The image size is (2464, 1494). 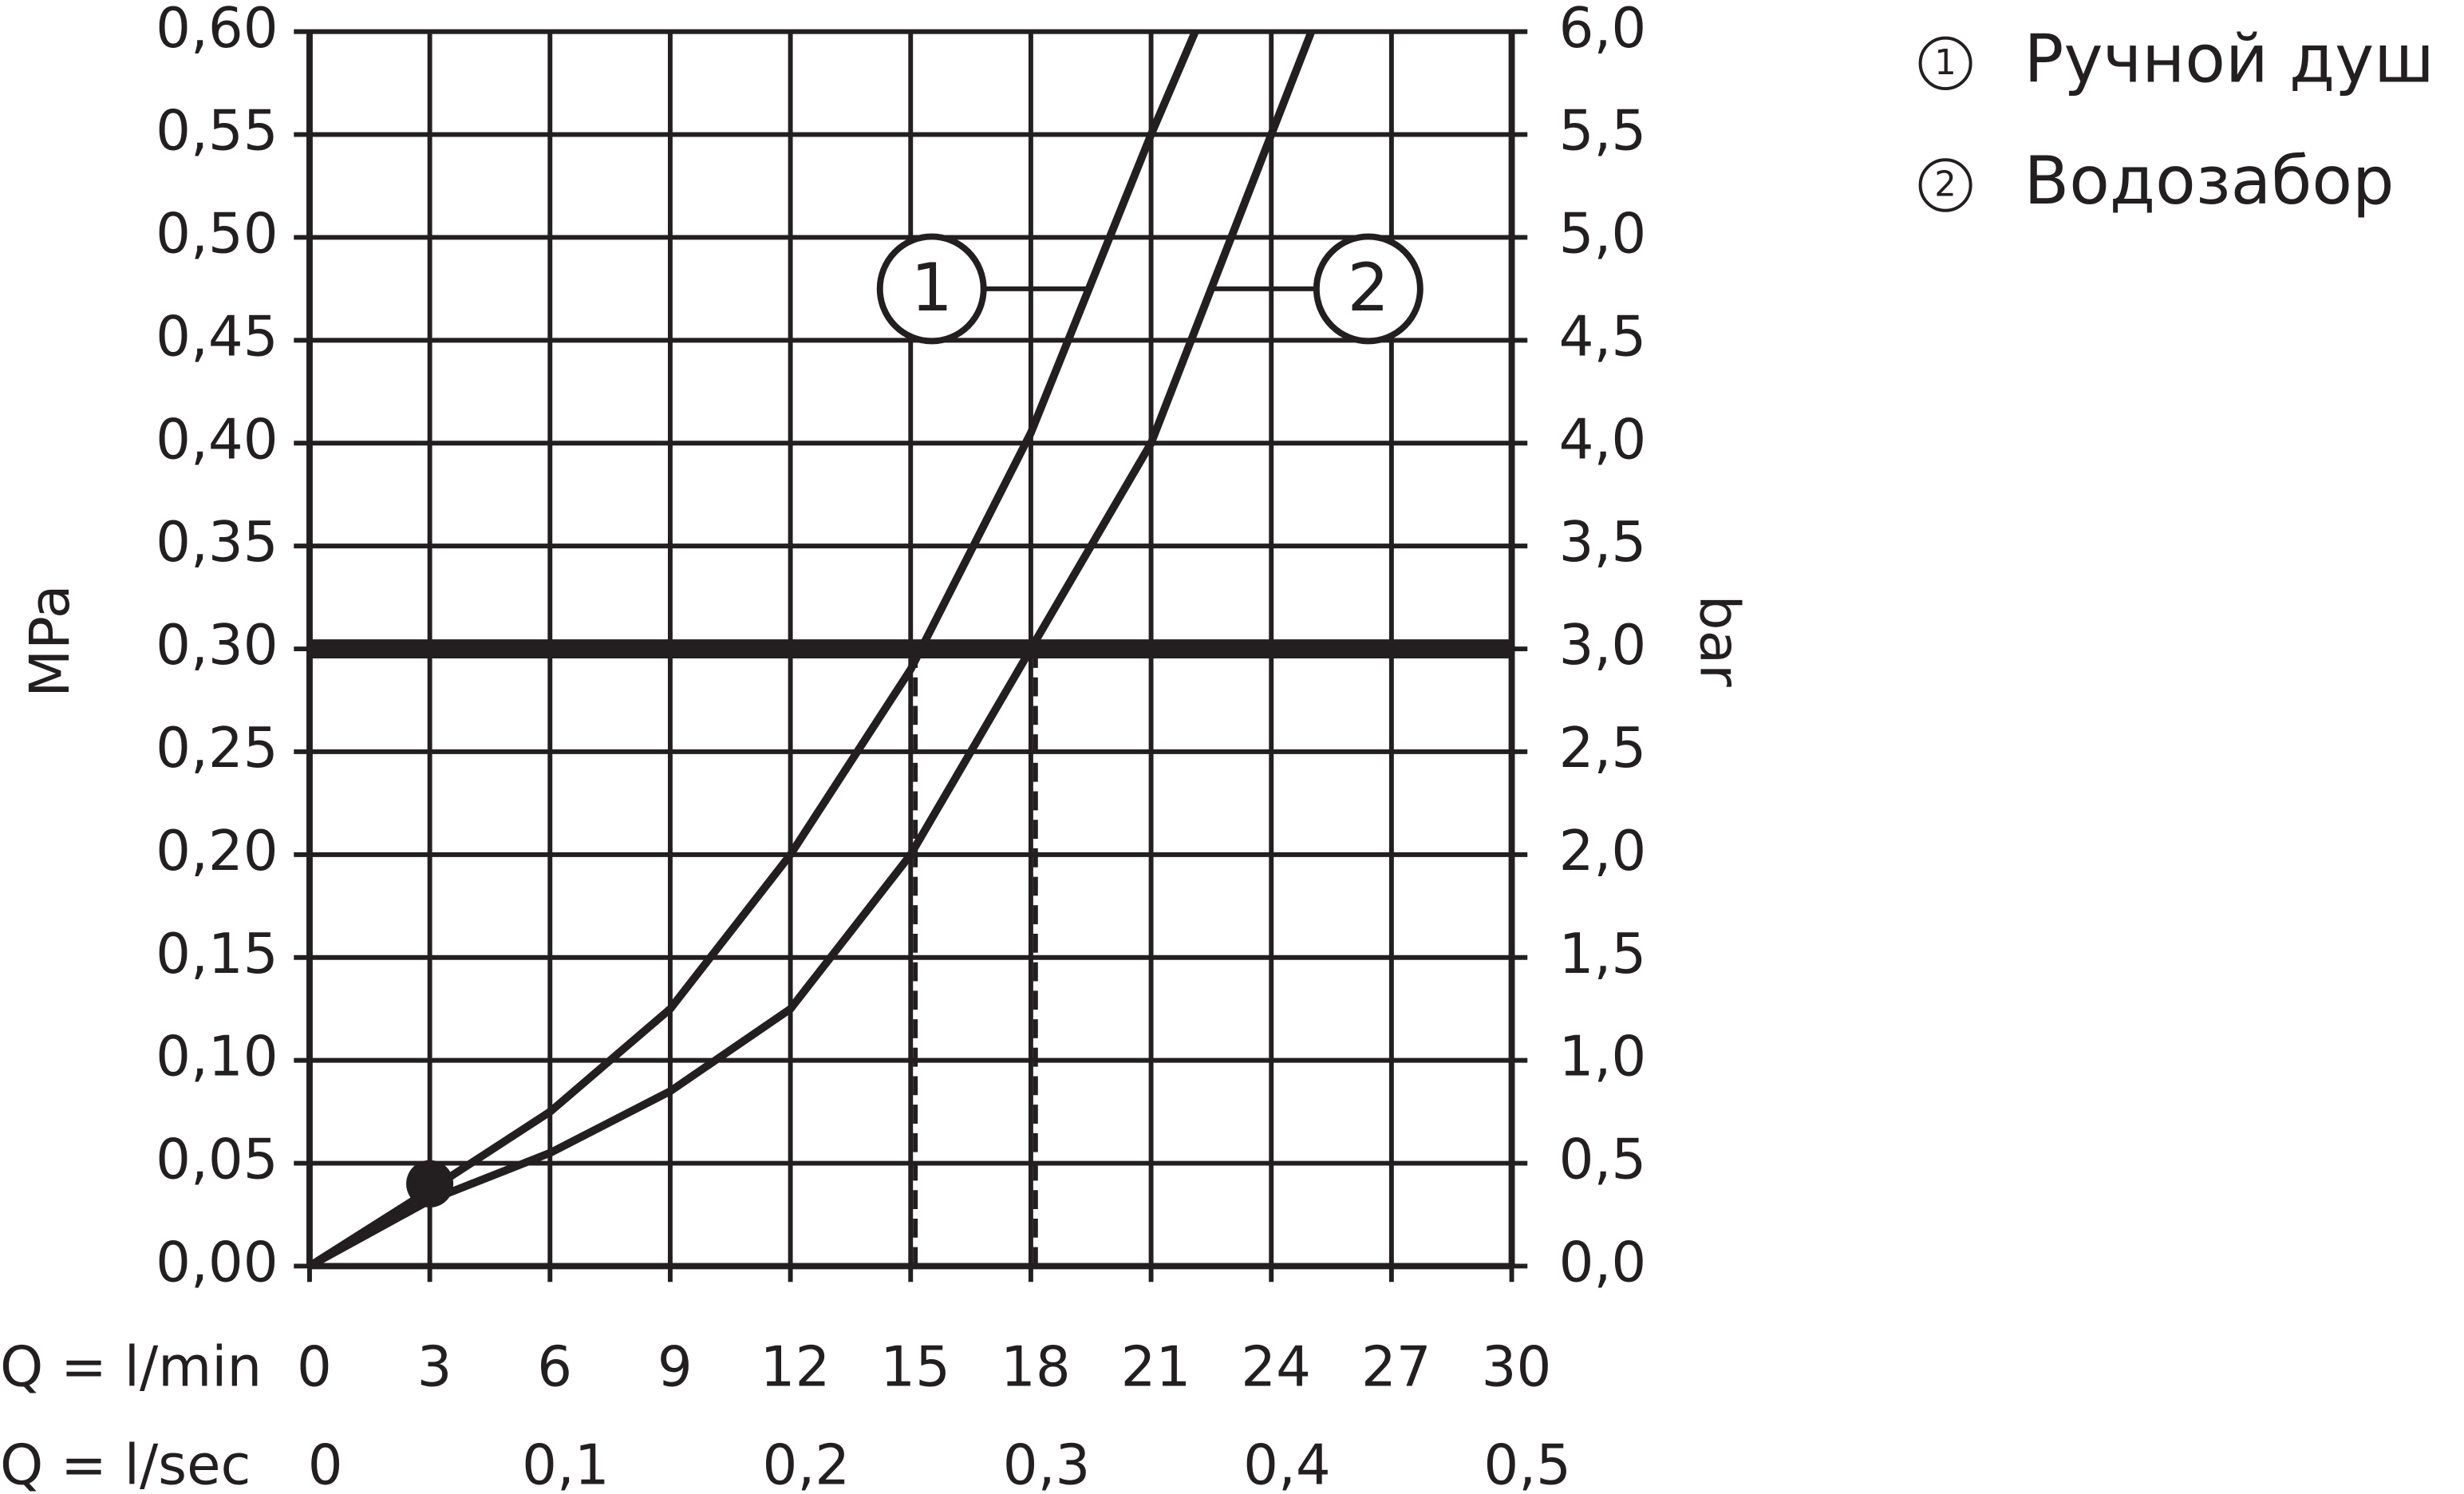 What do you see at coordinates (1517, 1367) in the screenshot?
I see `x-tick-label: 30` at bounding box center [1517, 1367].